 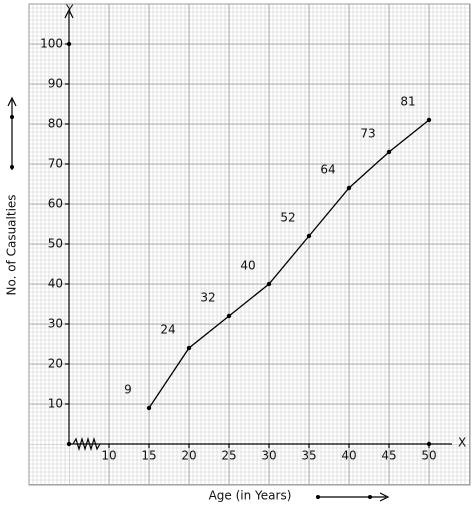 What do you see at coordinates (247, 266) in the screenshot?
I see `data-label: 40` at bounding box center [247, 266].